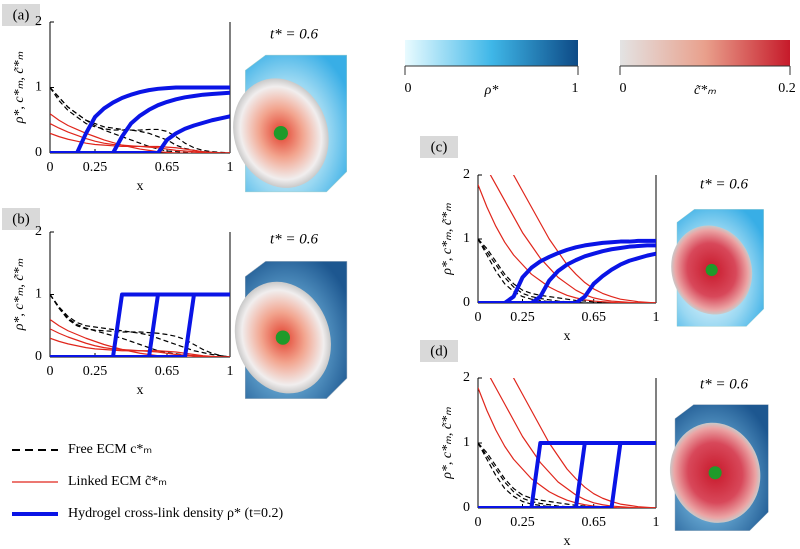  I want to click on panel-label: (c), so click(439, 147).